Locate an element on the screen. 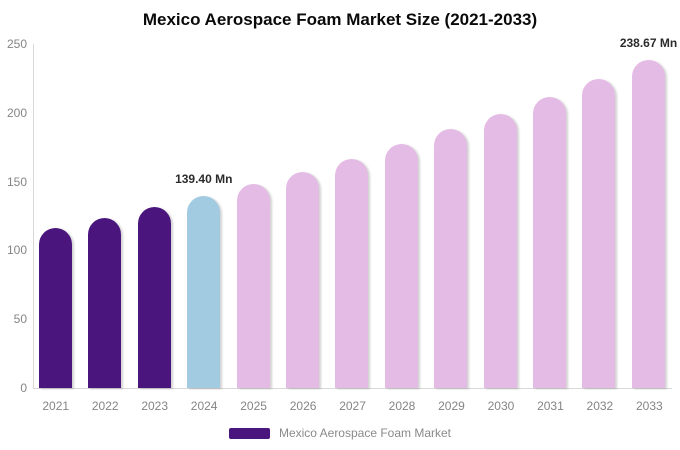 The image size is (680, 450). y-tick-label: 250 is located at coordinates (16, 44).